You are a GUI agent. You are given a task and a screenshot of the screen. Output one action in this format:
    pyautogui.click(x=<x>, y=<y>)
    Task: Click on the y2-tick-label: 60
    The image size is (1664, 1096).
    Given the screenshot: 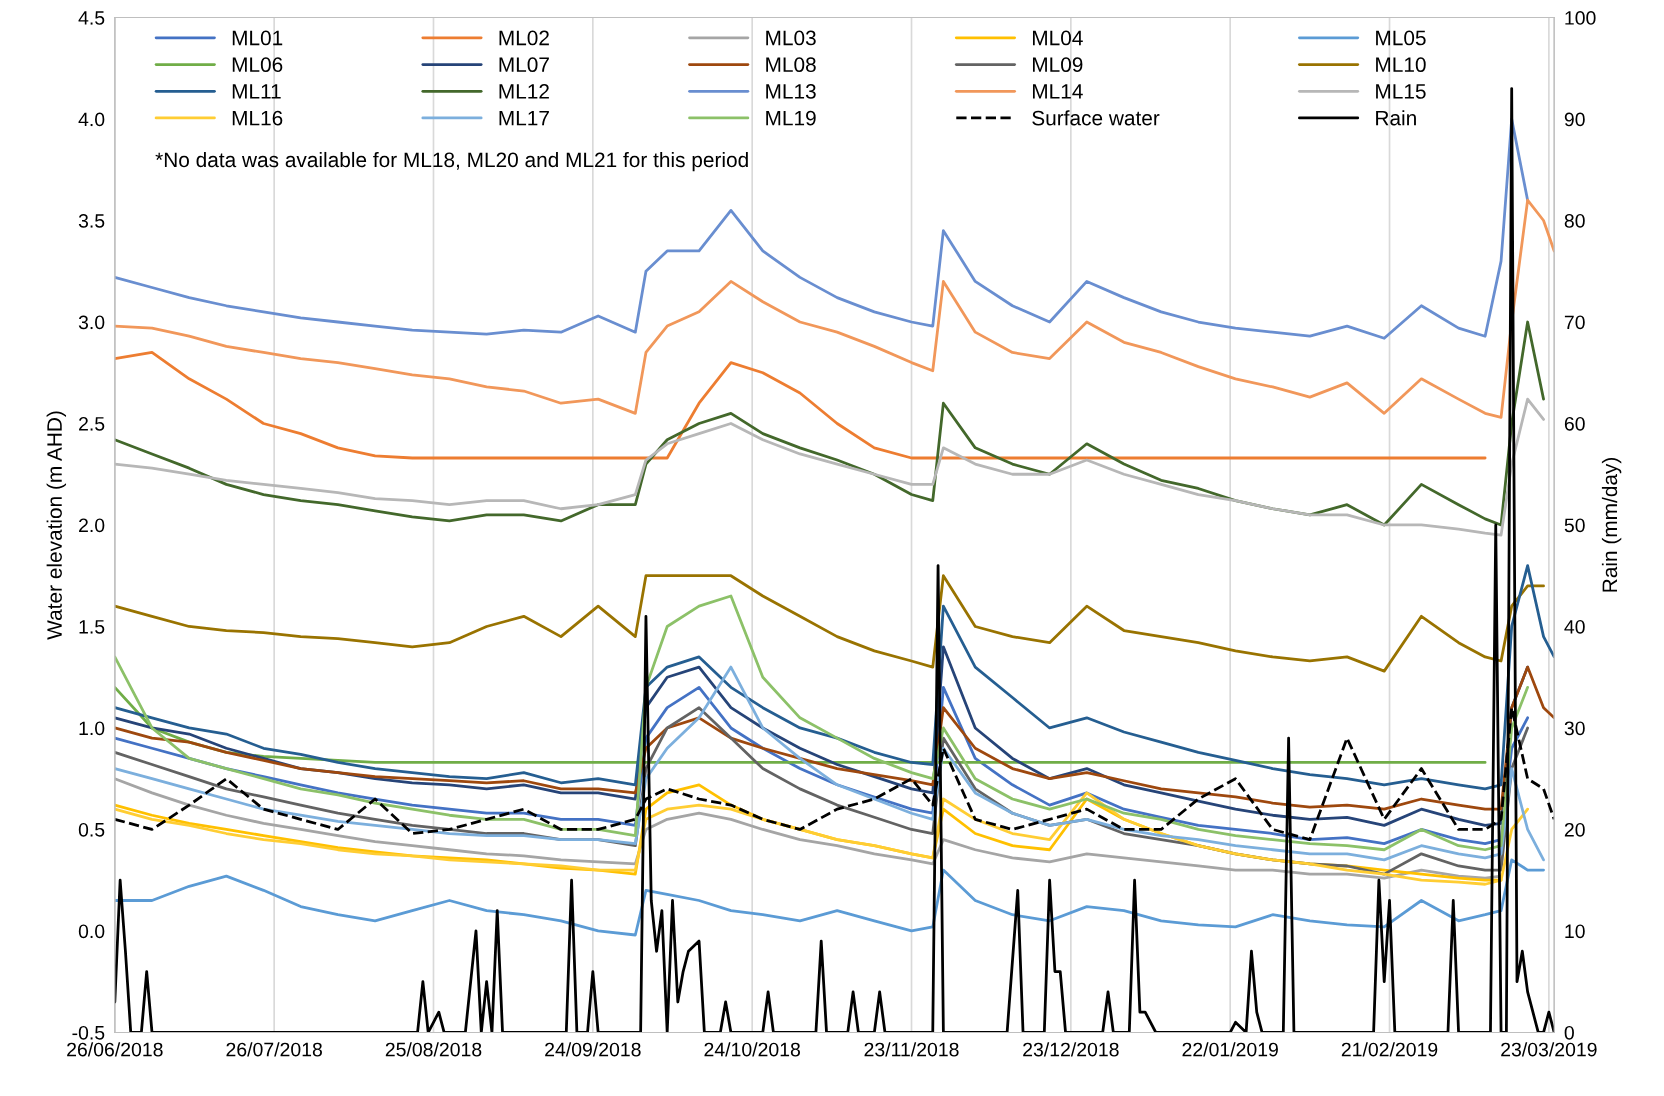 What is the action you would take?
    pyautogui.click(x=1574, y=423)
    